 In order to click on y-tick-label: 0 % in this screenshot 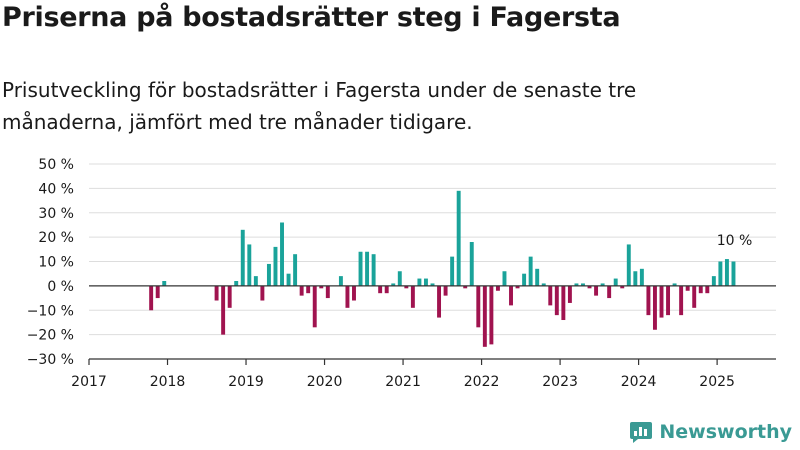, I will do `click(60, 287)`.